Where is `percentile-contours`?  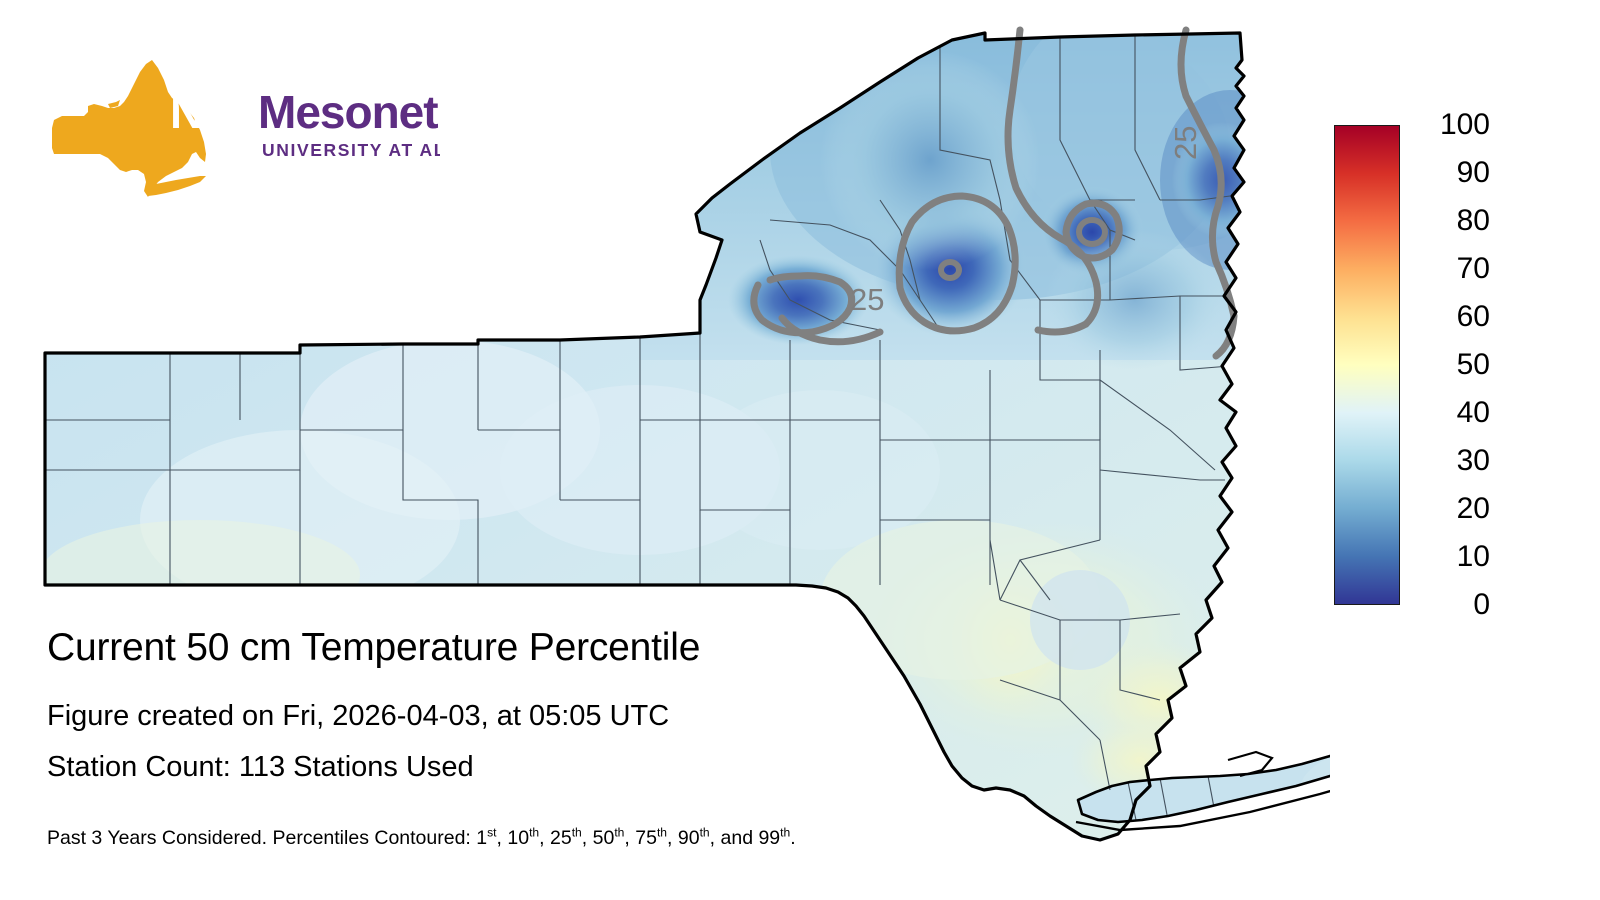 percentile-contours is located at coordinates (994, 193).